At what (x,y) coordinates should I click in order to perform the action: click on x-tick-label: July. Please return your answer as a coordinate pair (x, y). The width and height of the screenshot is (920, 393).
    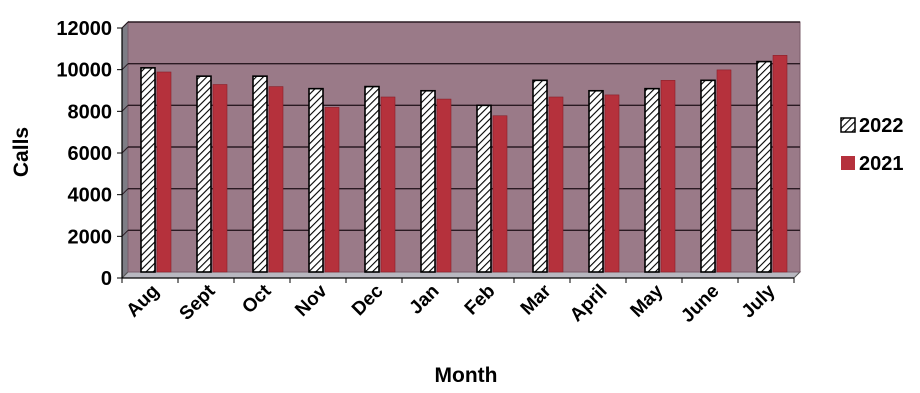
    Looking at the image, I should click on (759, 301).